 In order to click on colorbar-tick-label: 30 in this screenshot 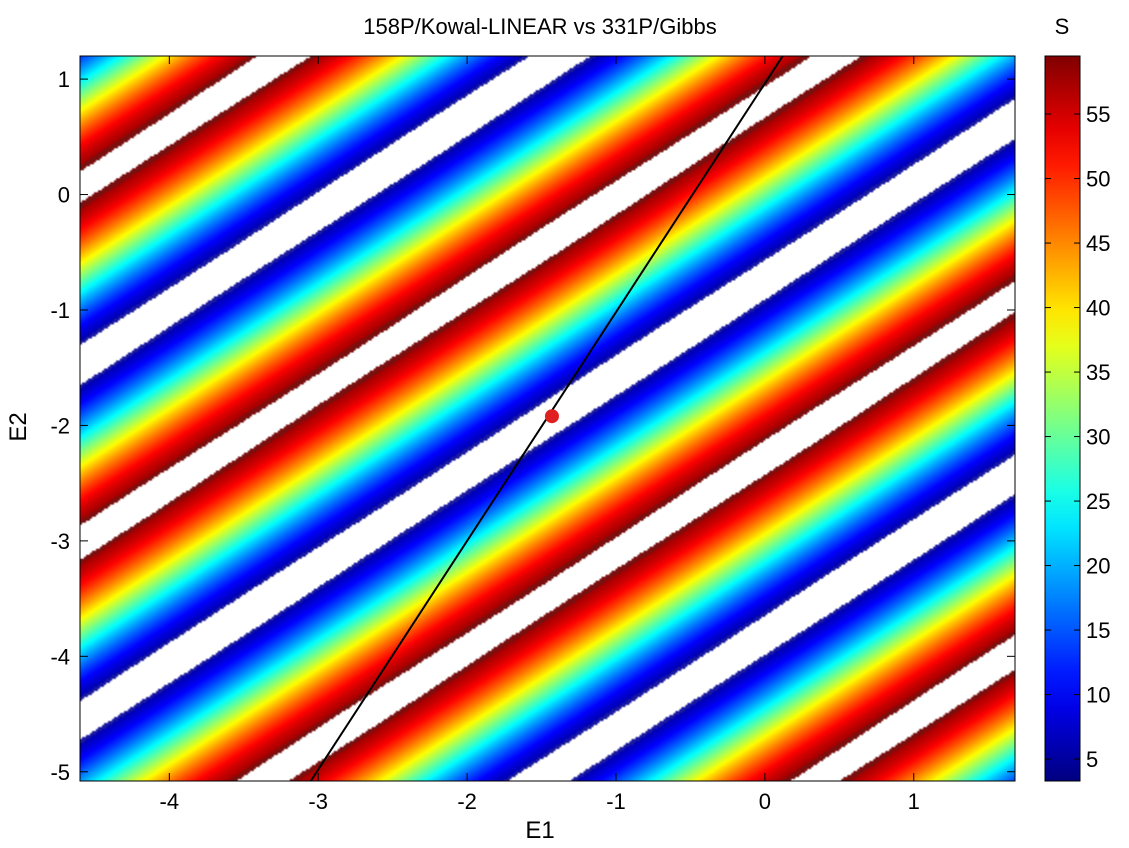, I will do `click(1098, 437)`.